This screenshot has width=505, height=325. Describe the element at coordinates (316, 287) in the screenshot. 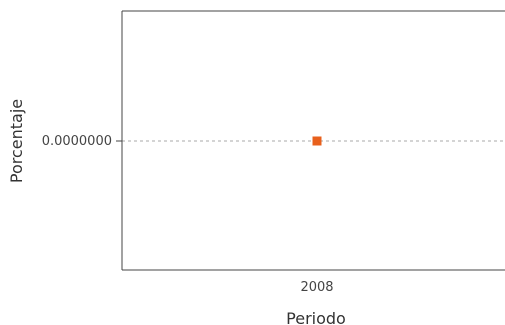

I see `x-tick-label: 2008` at that location.